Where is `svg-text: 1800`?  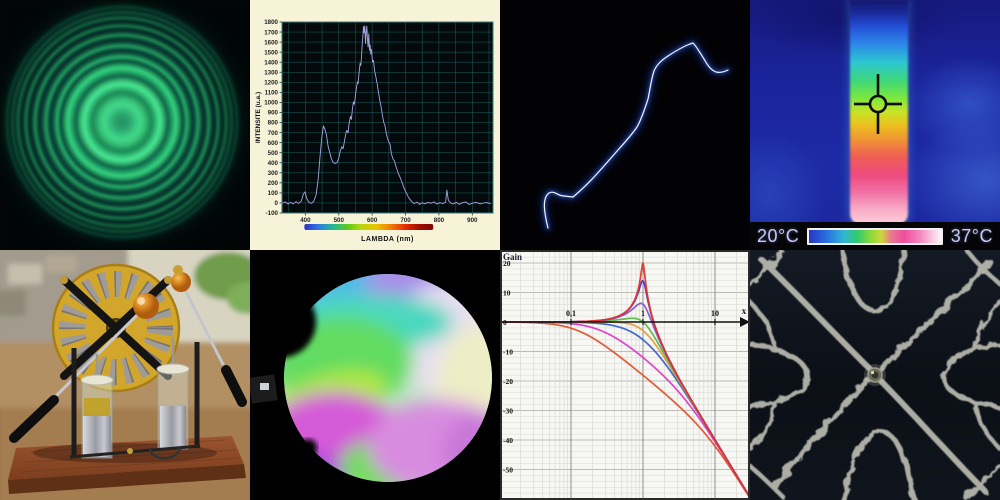
svg-text: 1800 is located at coordinates (271, 22).